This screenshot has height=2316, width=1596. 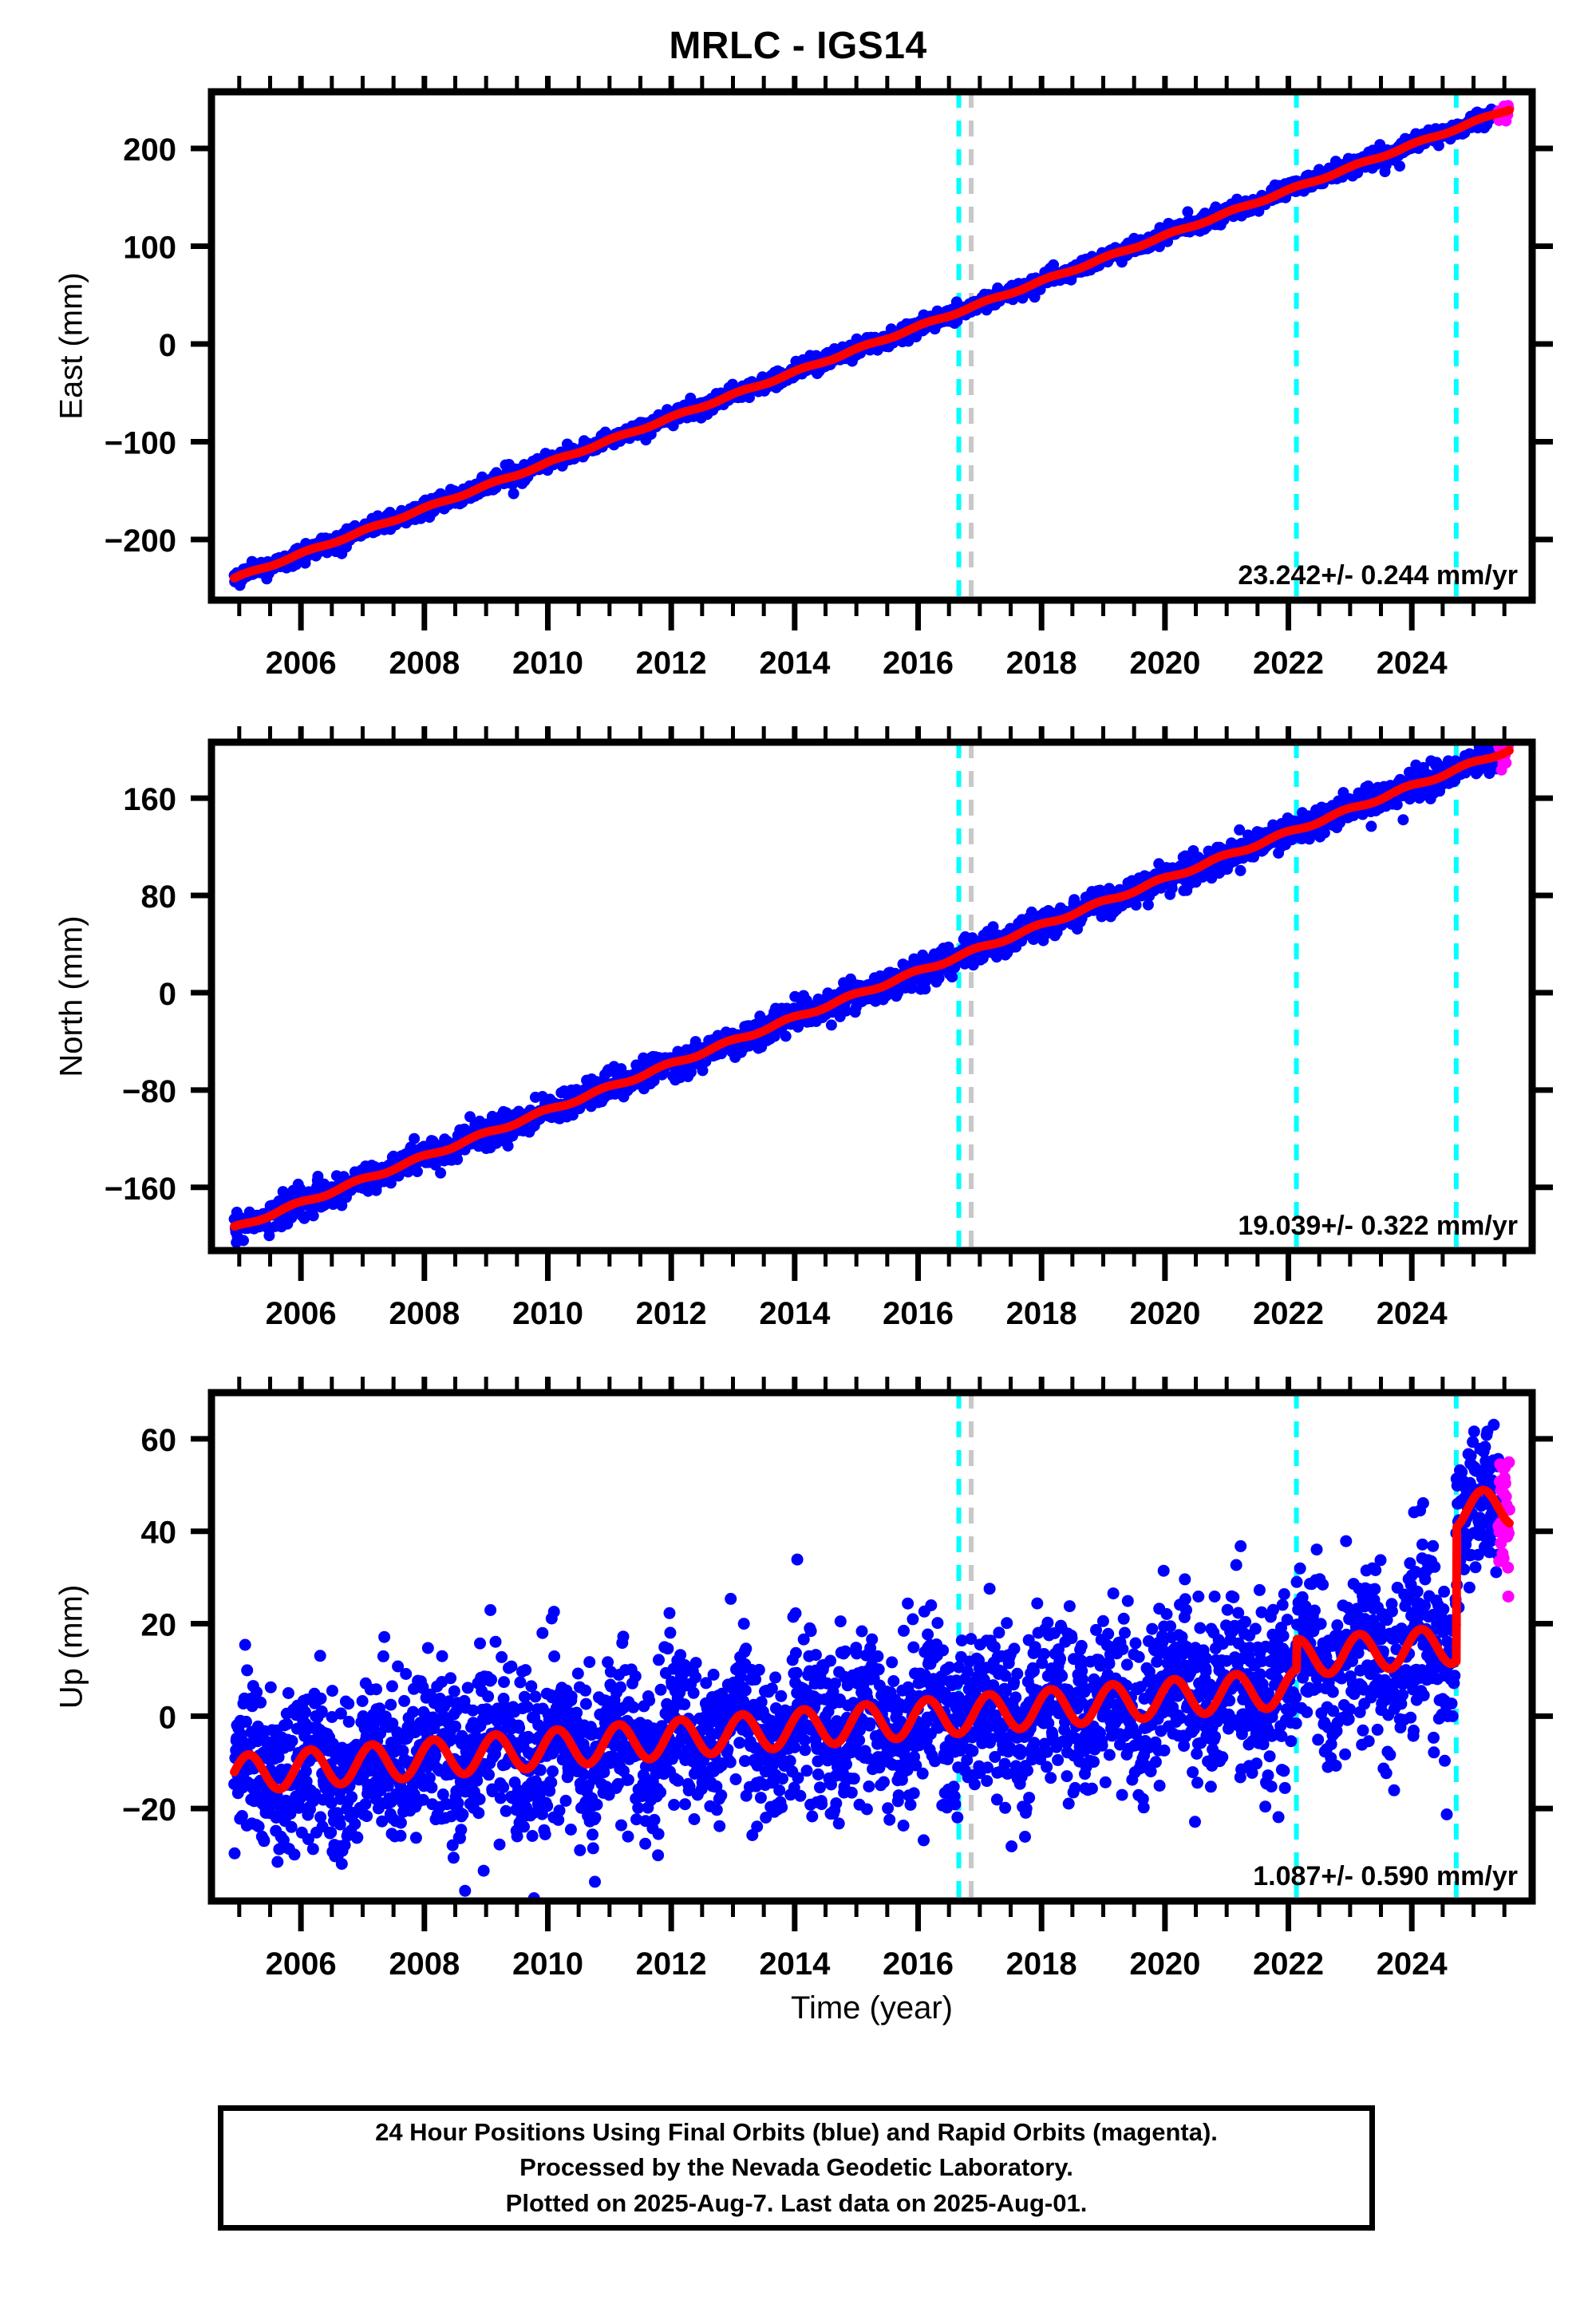 I want to click on y-tick-label: 100, so click(x=149, y=248).